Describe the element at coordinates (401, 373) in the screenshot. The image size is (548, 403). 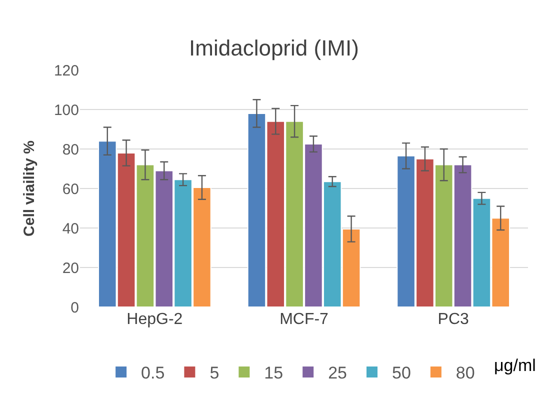
I see `legend-label: 50` at that location.